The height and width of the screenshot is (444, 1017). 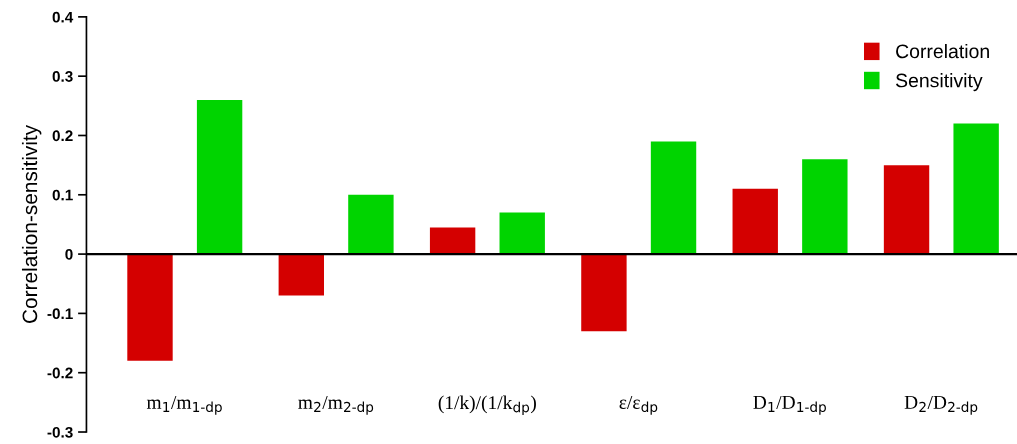 I want to click on y-tick-label: -0.3, so click(x=60, y=432).